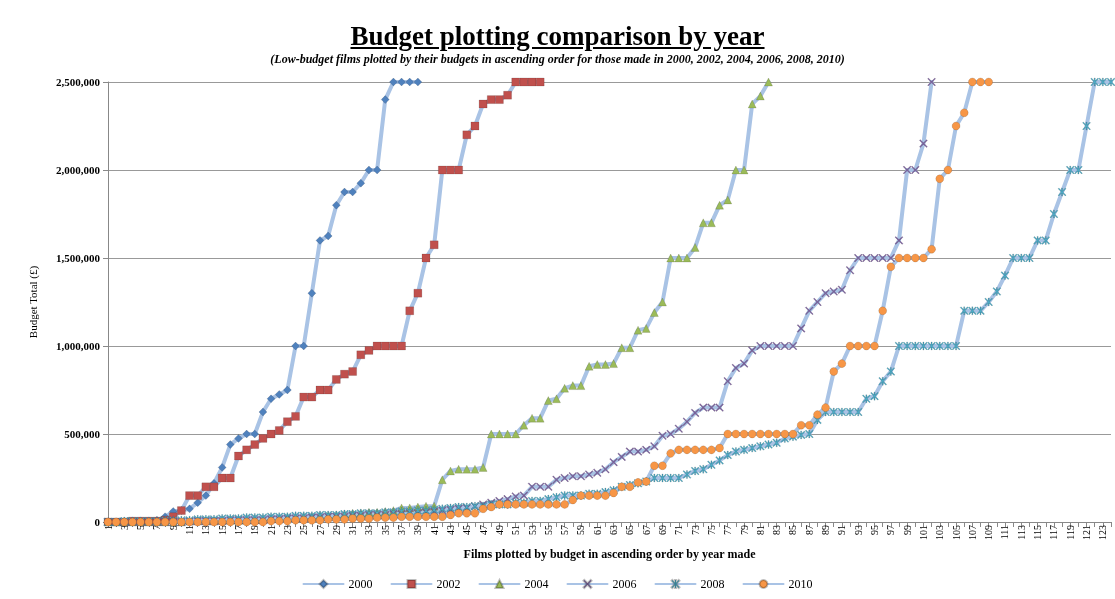 Image resolution: width=1115 pixels, height=599 pixels. What do you see at coordinates (536, 584) in the screenshot?
I see `legend-label: 2004` at bounding box center [536, 584].